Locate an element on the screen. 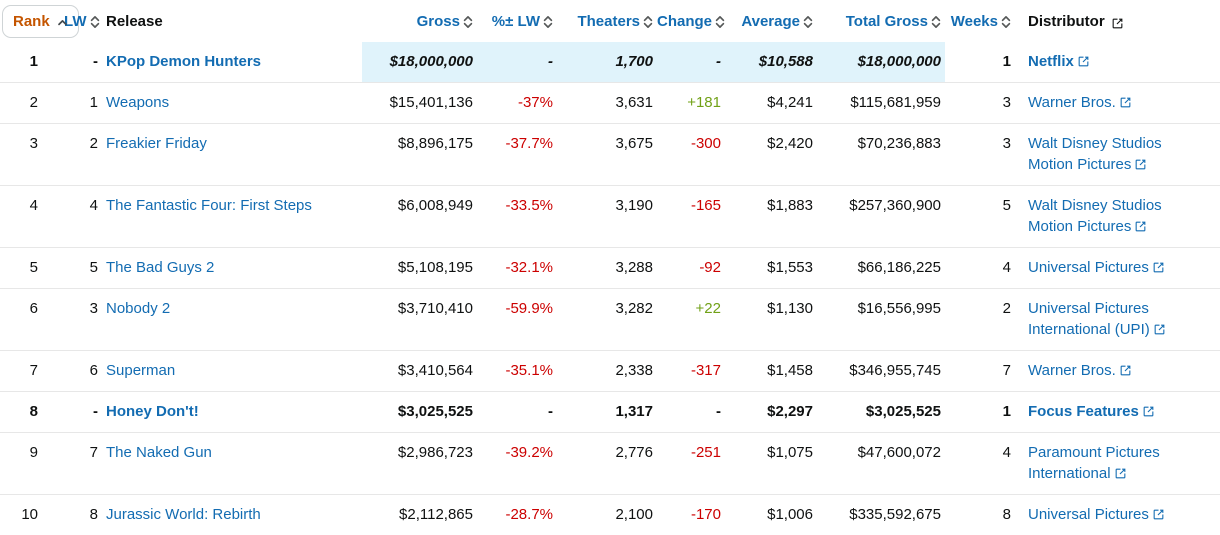 The height and width of the screenshot is (535, 1220). header-label-release: Release is located at coordinates (134, 21).